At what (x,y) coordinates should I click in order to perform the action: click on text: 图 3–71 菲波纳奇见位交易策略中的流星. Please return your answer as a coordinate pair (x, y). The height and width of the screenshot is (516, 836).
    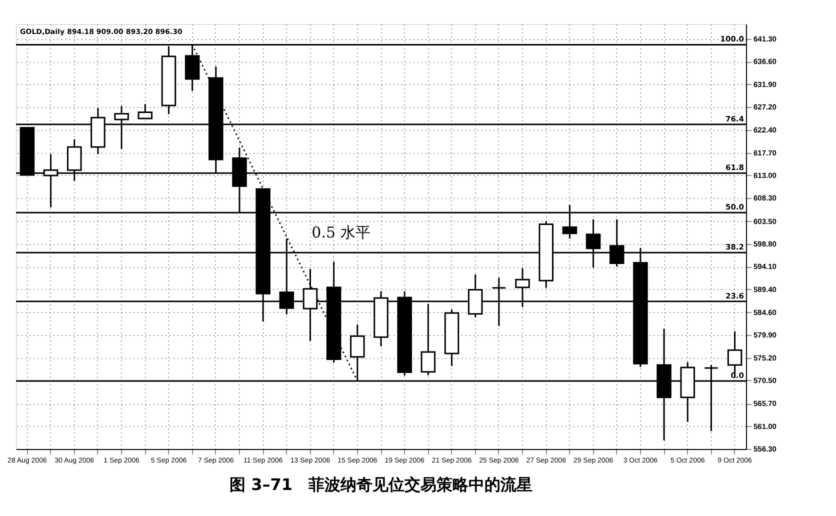
    Looking at the image, I should click on (381, 484).